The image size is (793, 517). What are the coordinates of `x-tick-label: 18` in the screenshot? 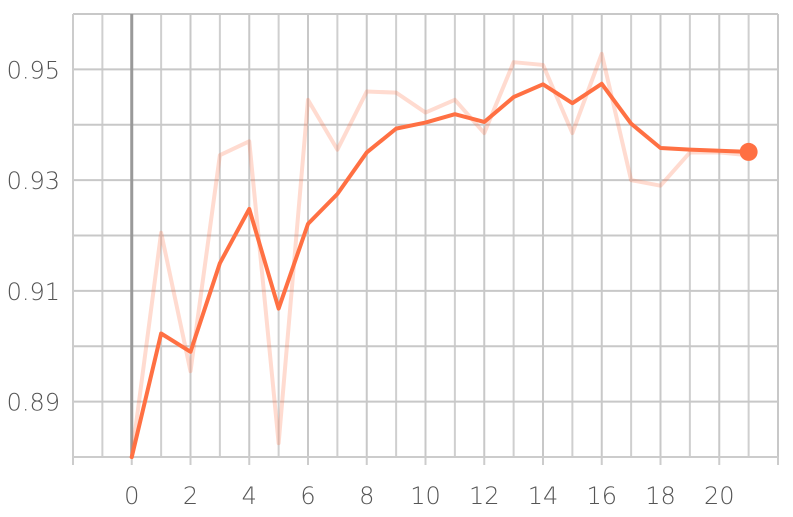 It's located at (660, 496).